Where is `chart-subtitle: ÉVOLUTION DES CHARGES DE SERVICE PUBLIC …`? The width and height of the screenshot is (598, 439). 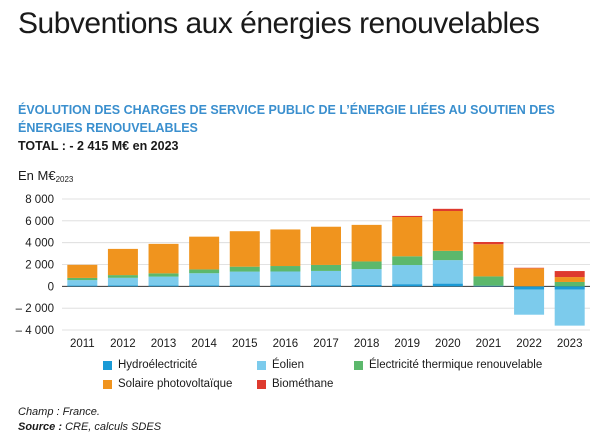 chart-subtitle: ÉVOLUTION DES CHARGES DE SERVICE PUBLIC … is located at coordinates (286, 119).